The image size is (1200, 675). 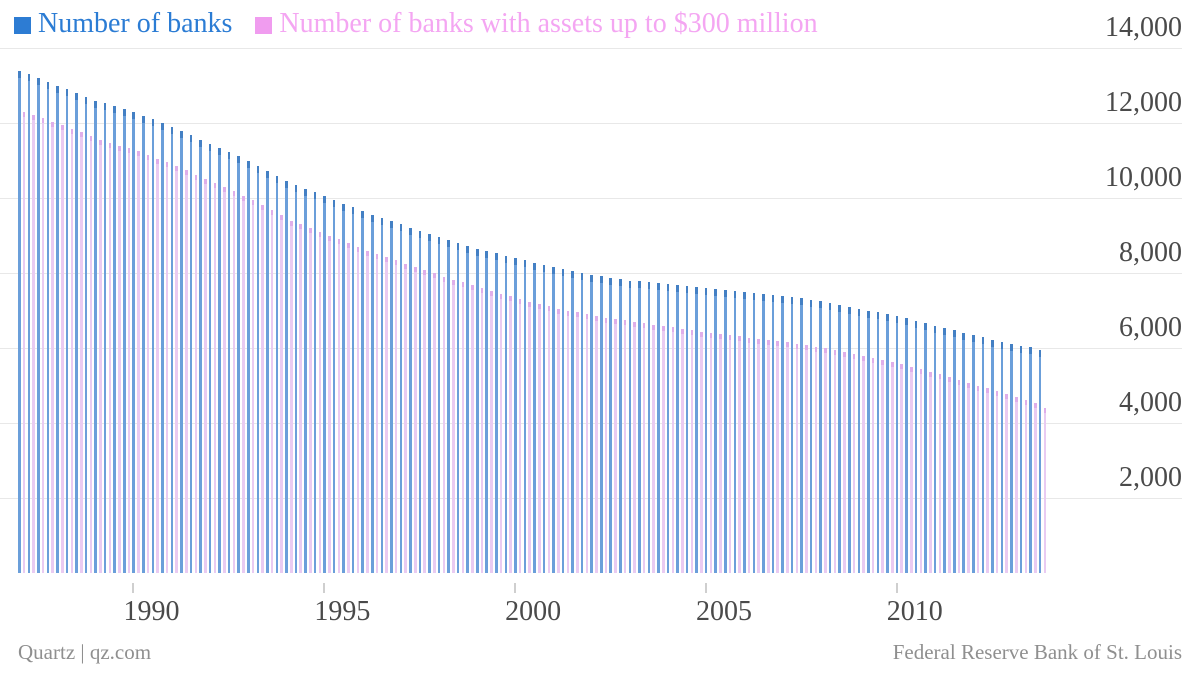 I want to click on y-axis-label: 2,000, so click(x=1150, y=477).